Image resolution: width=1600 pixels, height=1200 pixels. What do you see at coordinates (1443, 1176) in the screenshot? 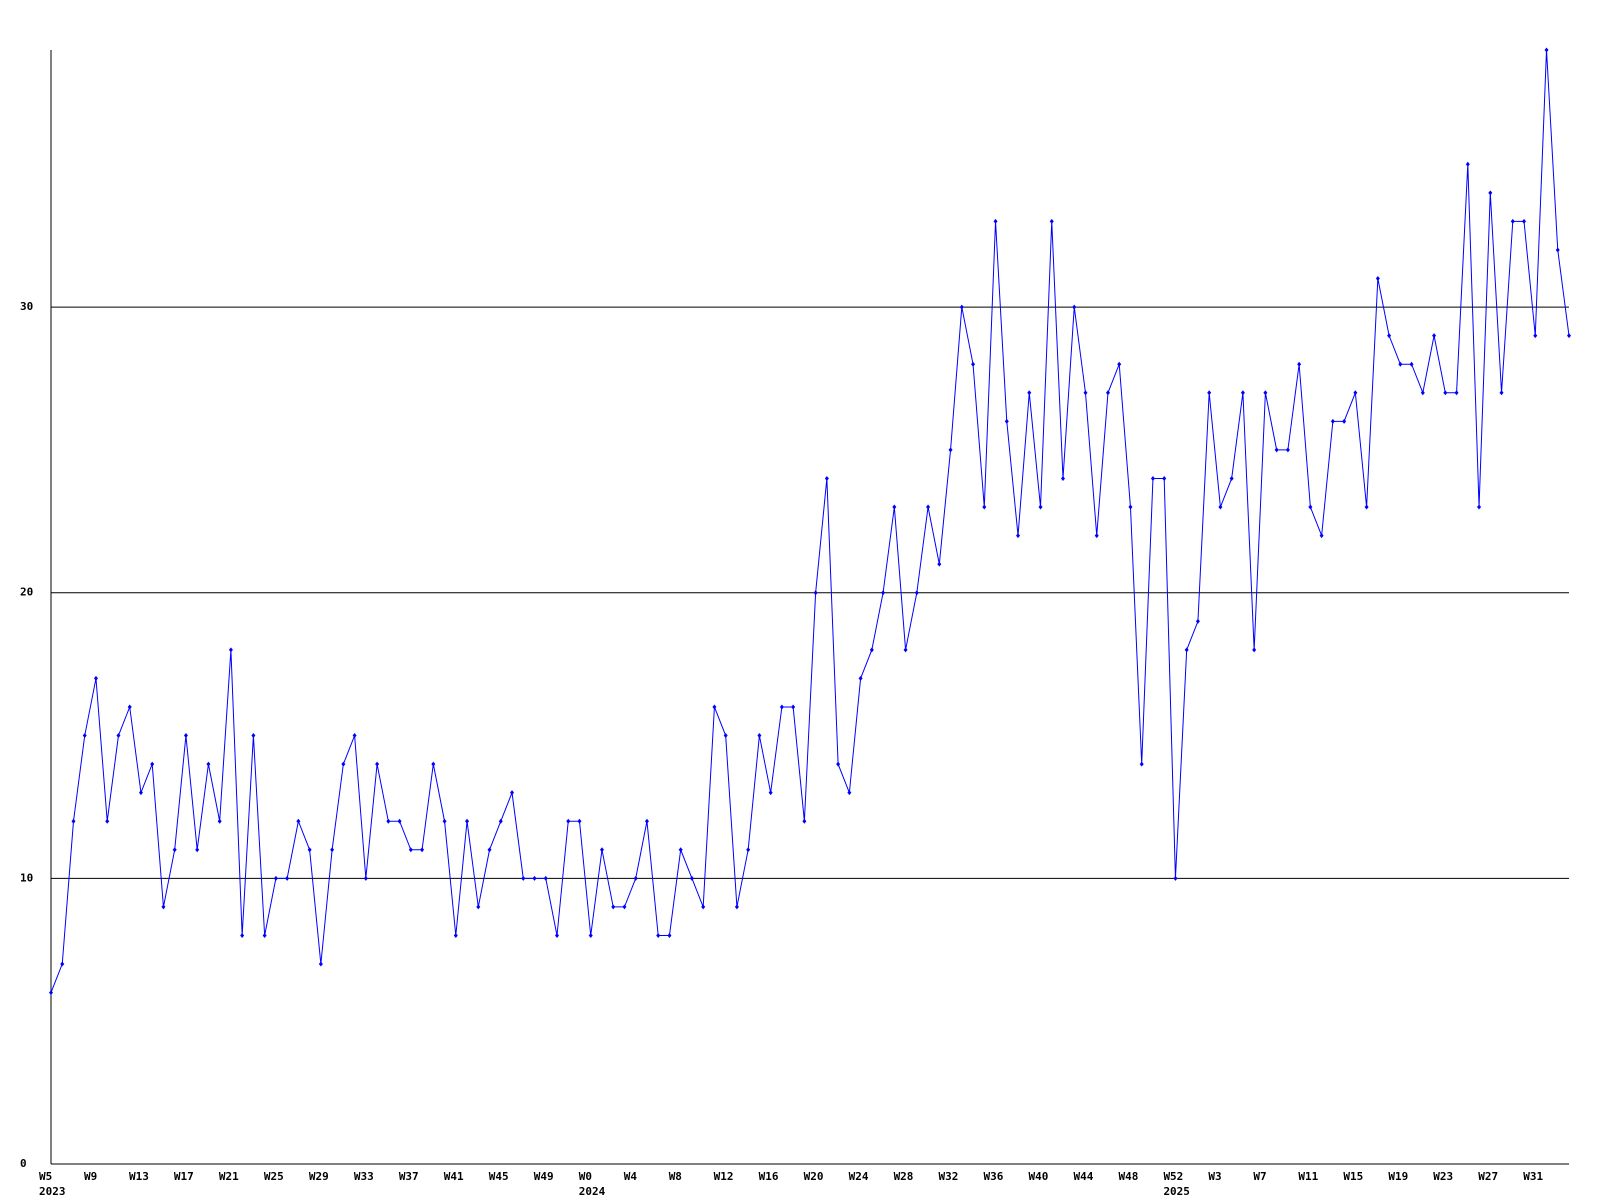
I see `x-tick-label: W23` at bounding box center [1443, 1176].